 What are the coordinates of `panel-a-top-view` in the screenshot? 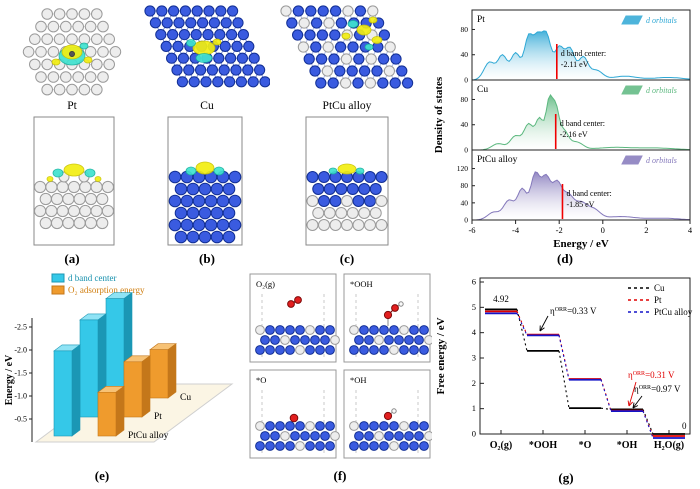 It's located at (72, 52).